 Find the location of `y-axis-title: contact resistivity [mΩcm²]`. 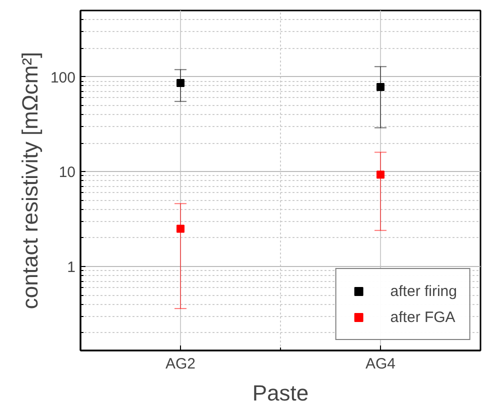

y-axis-title: contact resistivity [mΩcm²] is located at coordinates (29, 181).